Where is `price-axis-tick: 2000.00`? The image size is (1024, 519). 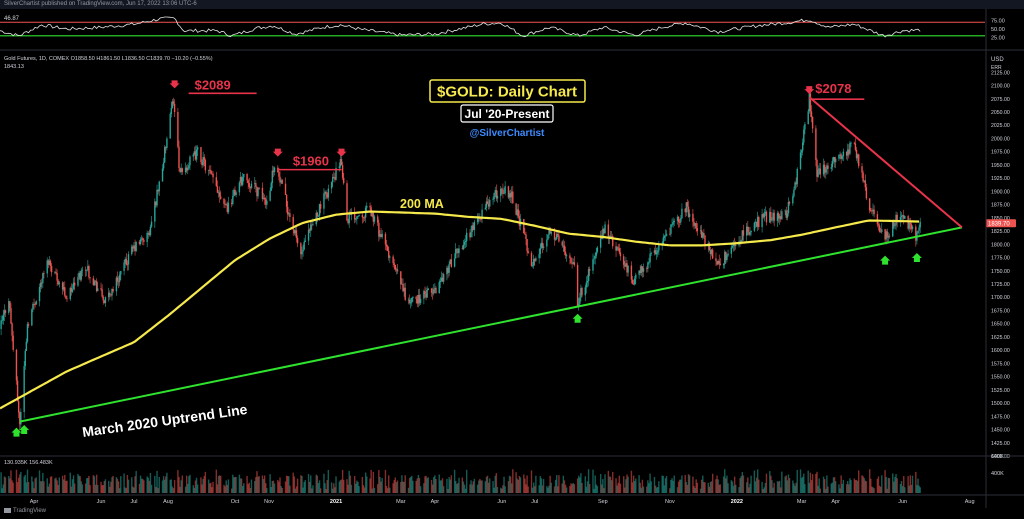 price-axis-tick: 2000.00 is located at coordinates (1000, 139).